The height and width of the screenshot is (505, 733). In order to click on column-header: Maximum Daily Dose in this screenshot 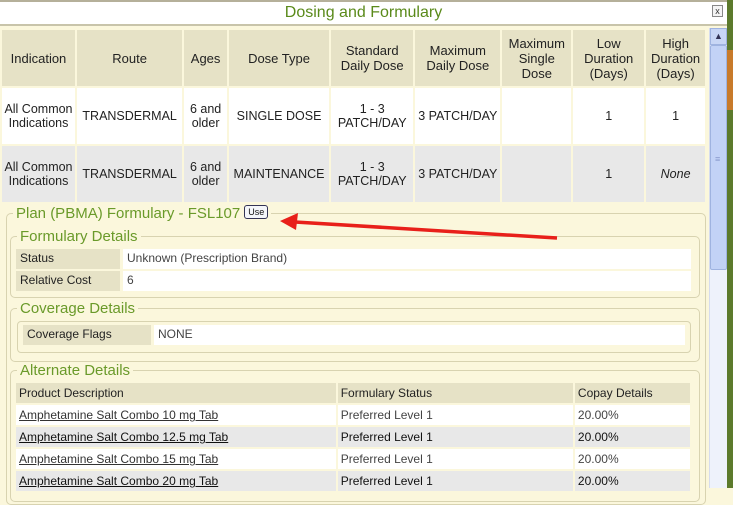, I will do `click(458, 58)`.